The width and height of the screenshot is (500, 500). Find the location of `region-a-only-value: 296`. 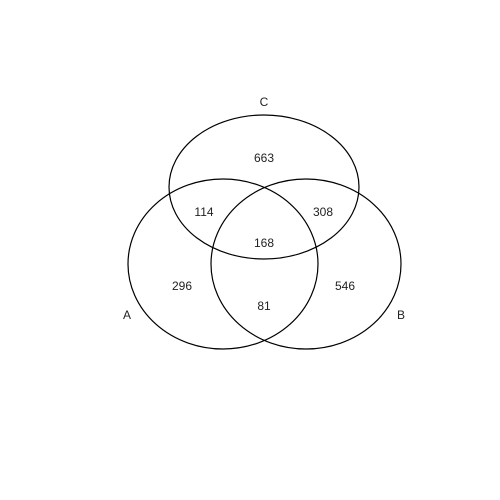

region-a-only-value: 296 is located at coordinates (182, 286).